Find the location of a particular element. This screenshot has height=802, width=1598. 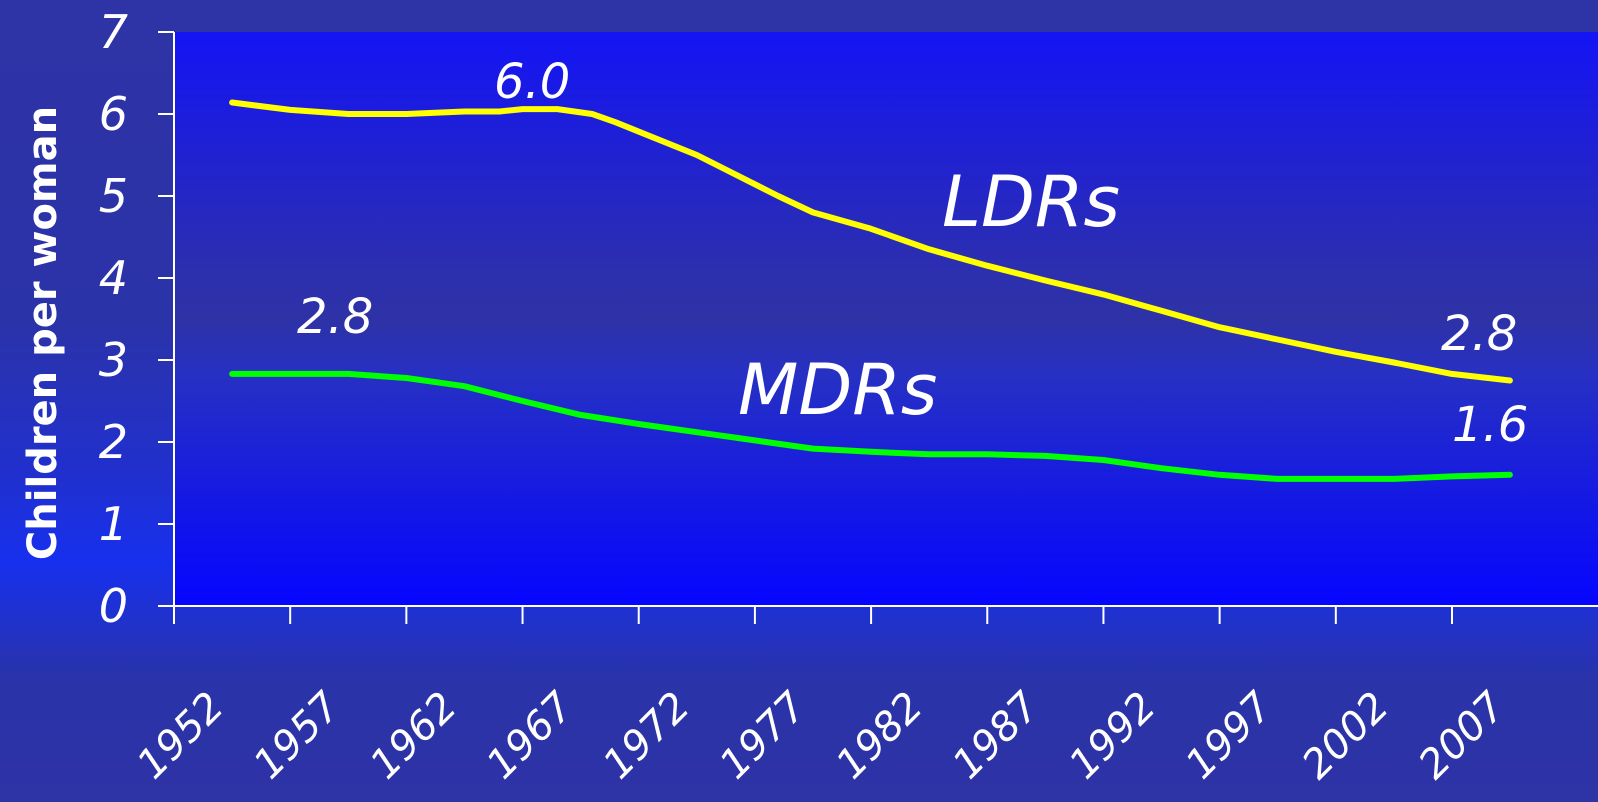

y-tick-label: 0 is located at coordinates (113, 606).